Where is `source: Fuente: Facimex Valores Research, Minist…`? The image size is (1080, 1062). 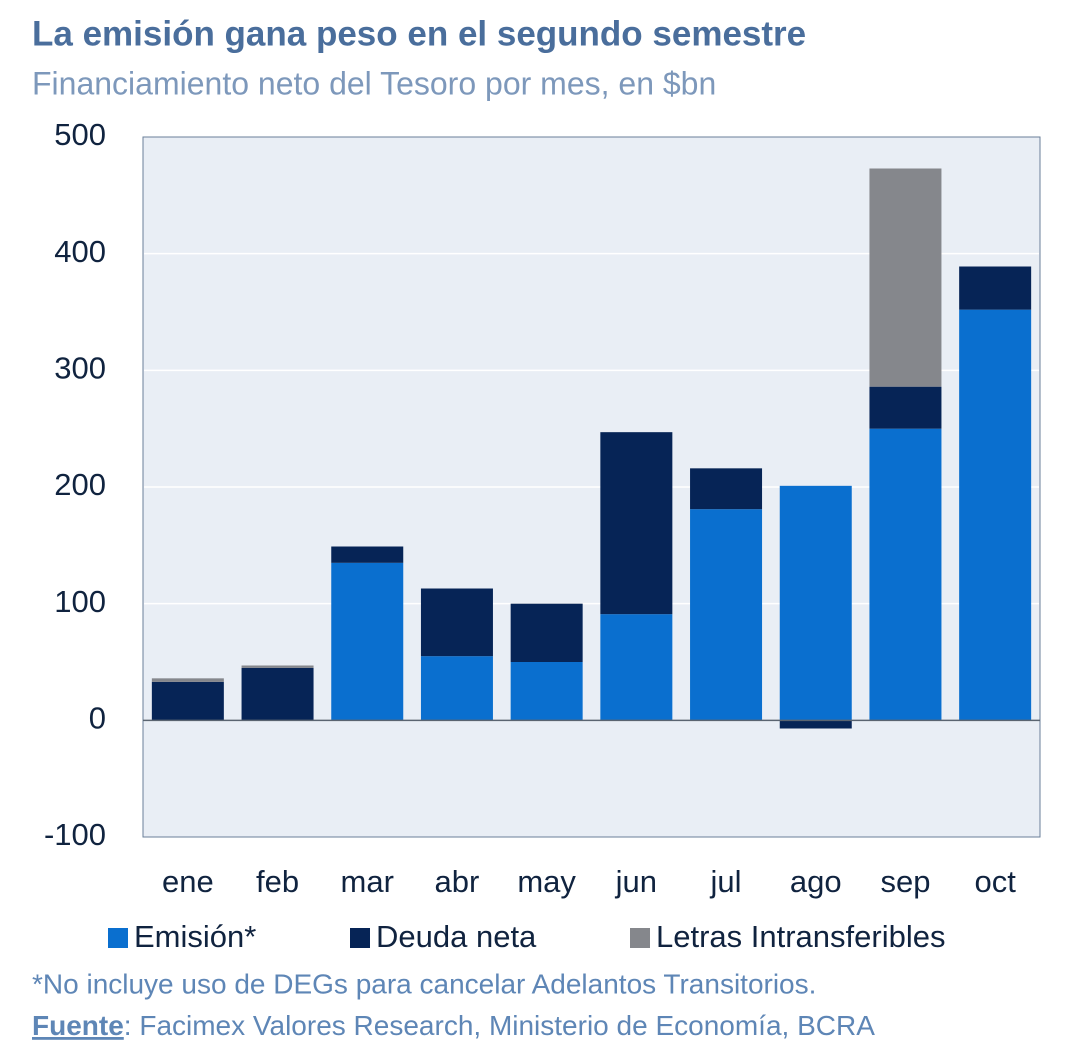
source: Fuente: Facimex Valores Research, Minist… is located at coordinates (453, 1025).